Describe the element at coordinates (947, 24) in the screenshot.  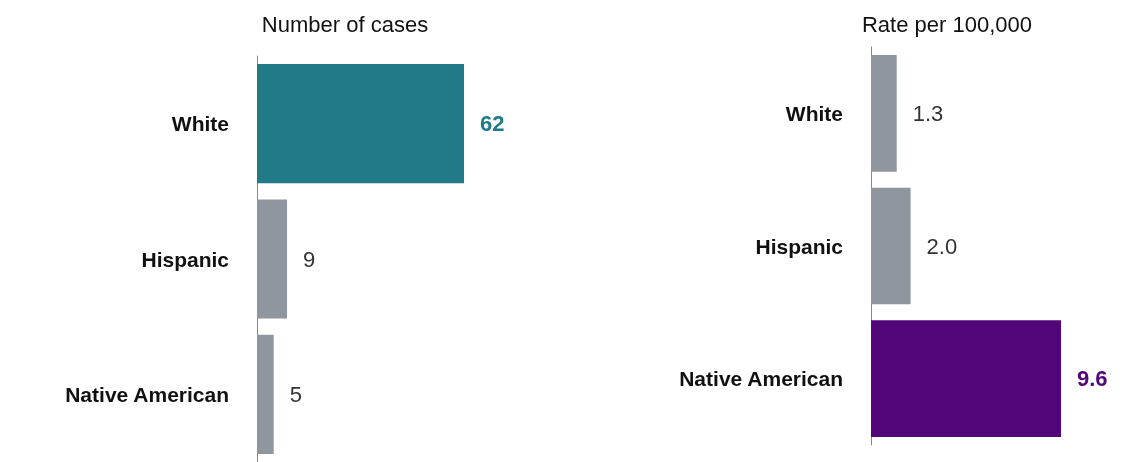
I see `chart-title: Rate per 100,000` at that location.